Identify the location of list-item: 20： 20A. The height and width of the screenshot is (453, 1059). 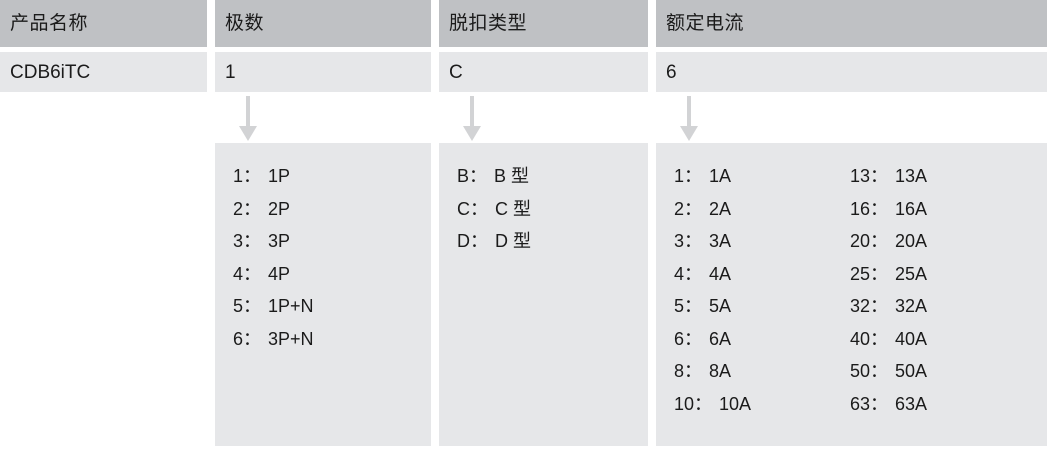
(888, 241).